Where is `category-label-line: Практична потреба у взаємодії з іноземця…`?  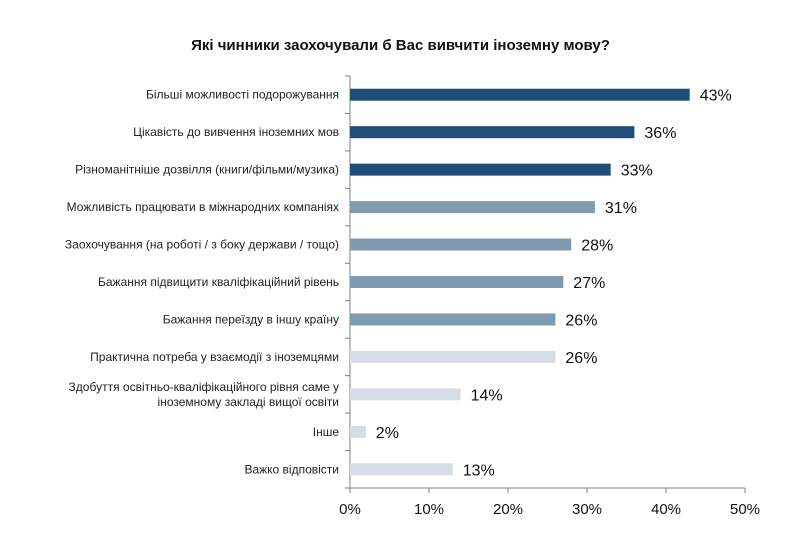
category-label-line: Практична потреба у взаємодії з іноземця… is located at coordinates (214, 357).